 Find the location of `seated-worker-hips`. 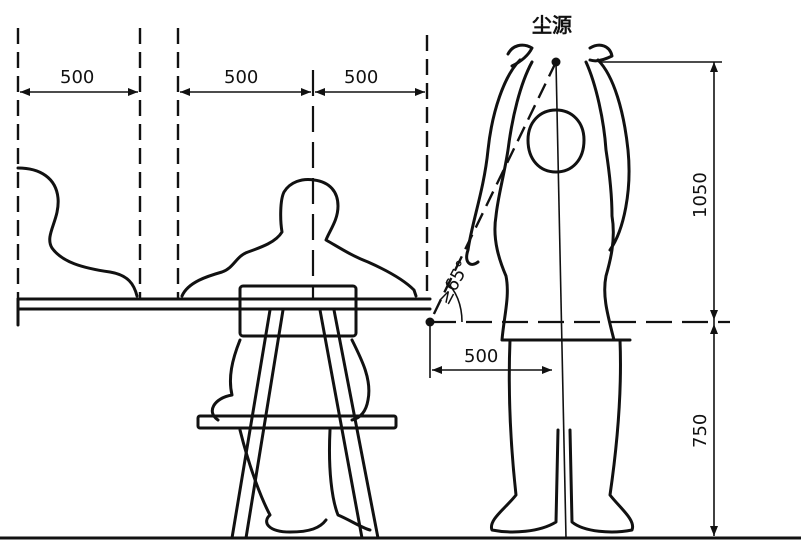

seated-worker-hips is located at coordinates (290, 380).